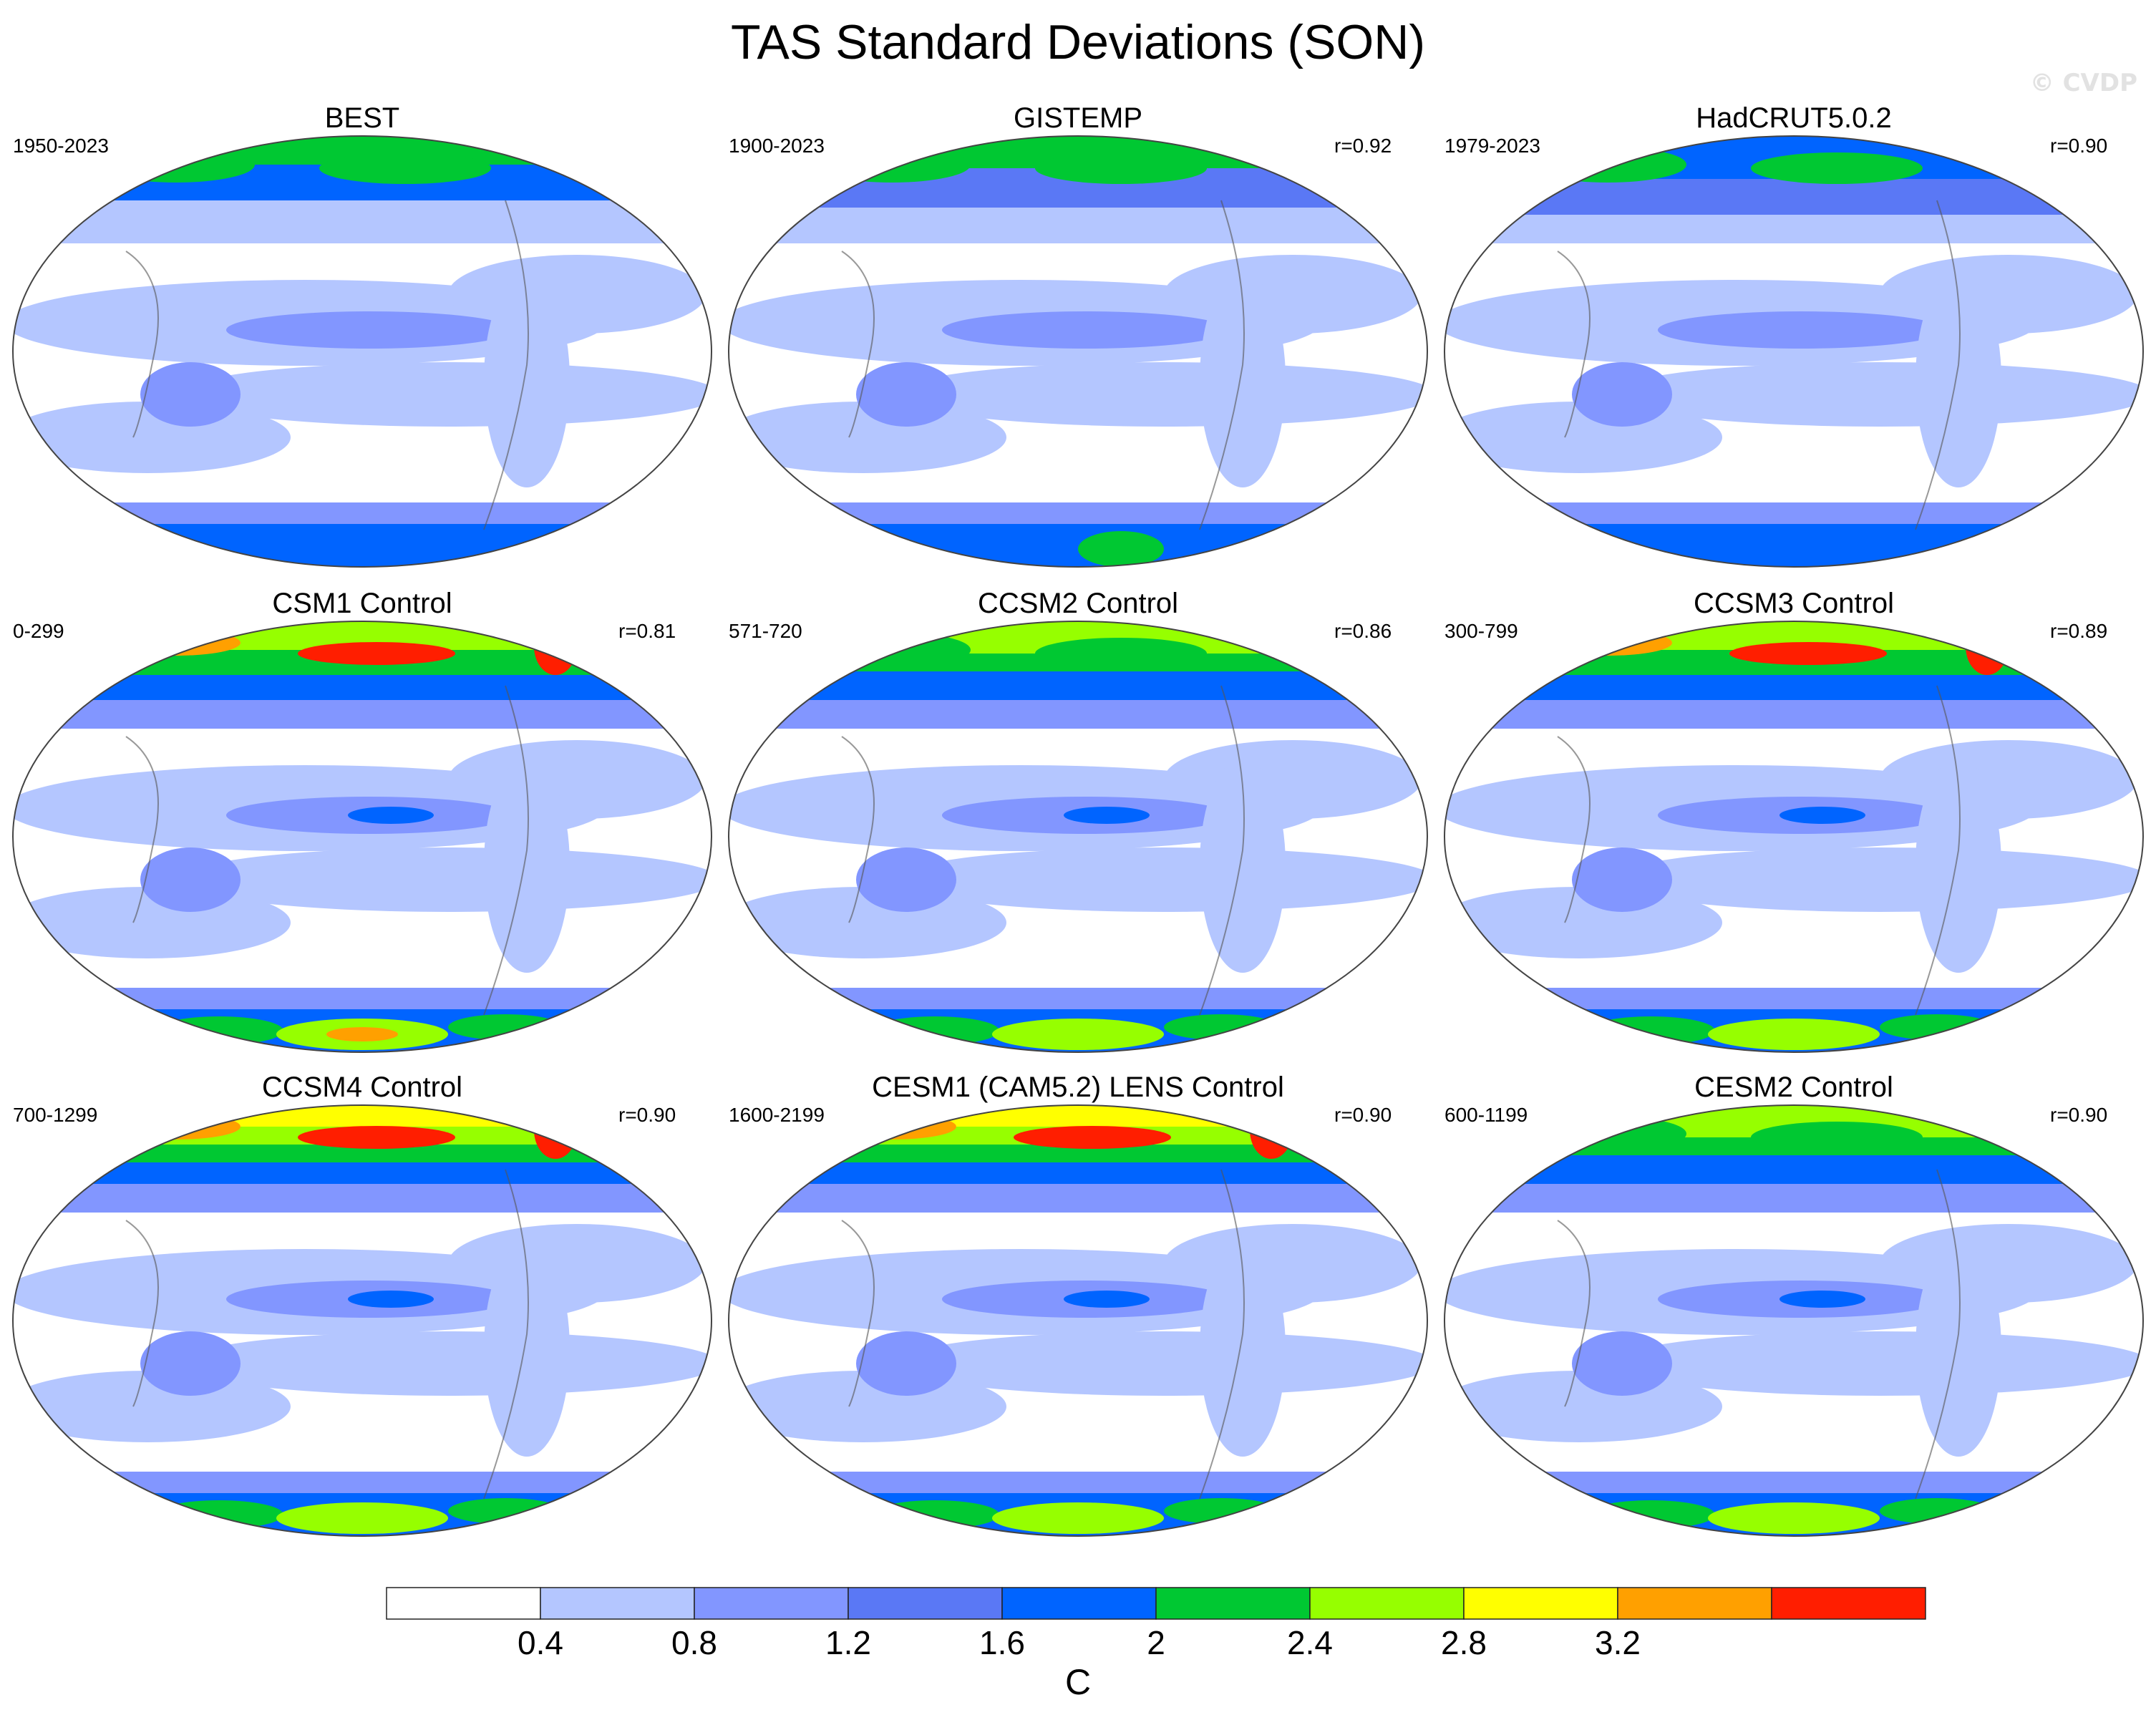 The height and width of the screenshot is (1715, 2156). I want to click on panel-years: 571-720, so click(765, 631).